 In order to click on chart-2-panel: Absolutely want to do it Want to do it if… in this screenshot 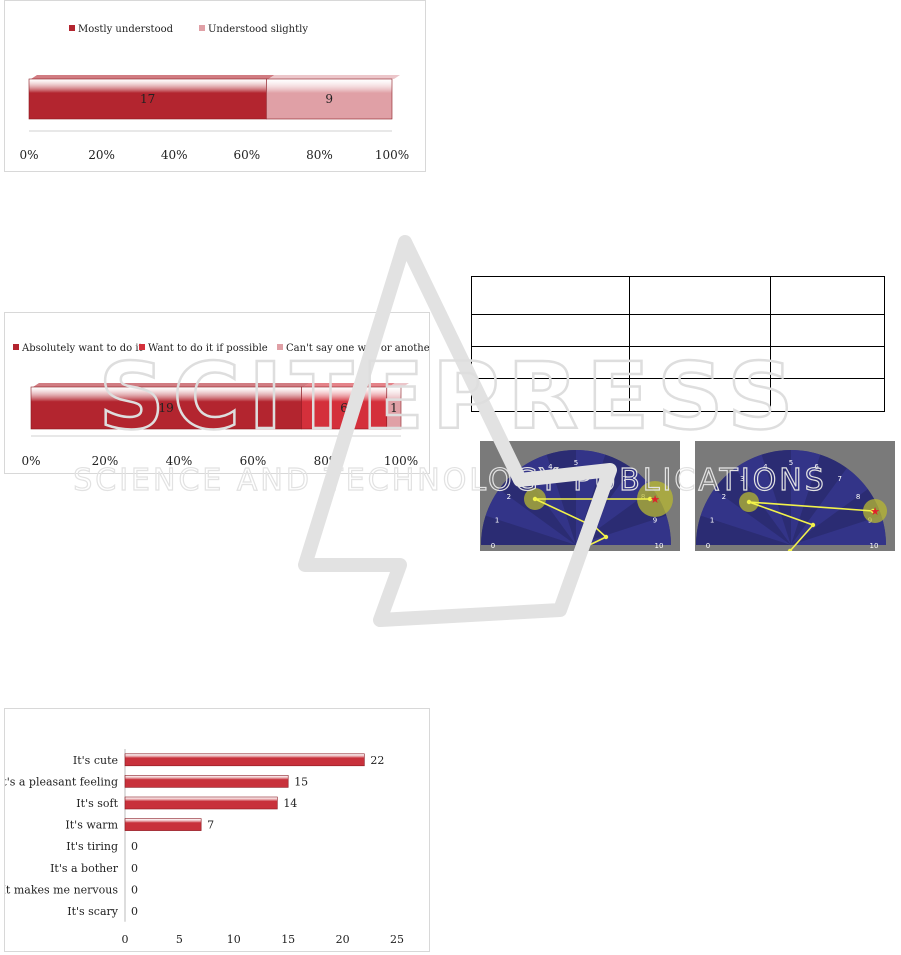, I will do `click(219, 393)`.